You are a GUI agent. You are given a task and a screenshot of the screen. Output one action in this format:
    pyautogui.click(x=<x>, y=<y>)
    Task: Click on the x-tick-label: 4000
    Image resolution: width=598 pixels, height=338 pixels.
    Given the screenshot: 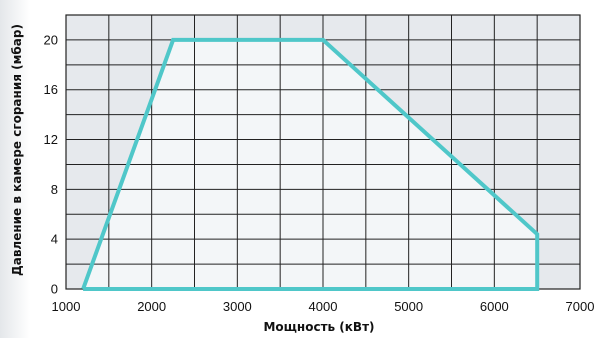 What is the action you would take?
    pyautogui.click(x=323, y=306)
    